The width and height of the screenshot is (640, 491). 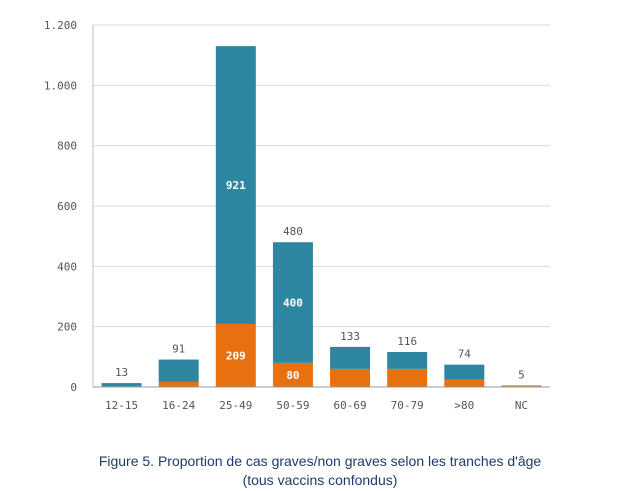 I want to click on x-tick-label: 50-59, so click(x=292, y=405).